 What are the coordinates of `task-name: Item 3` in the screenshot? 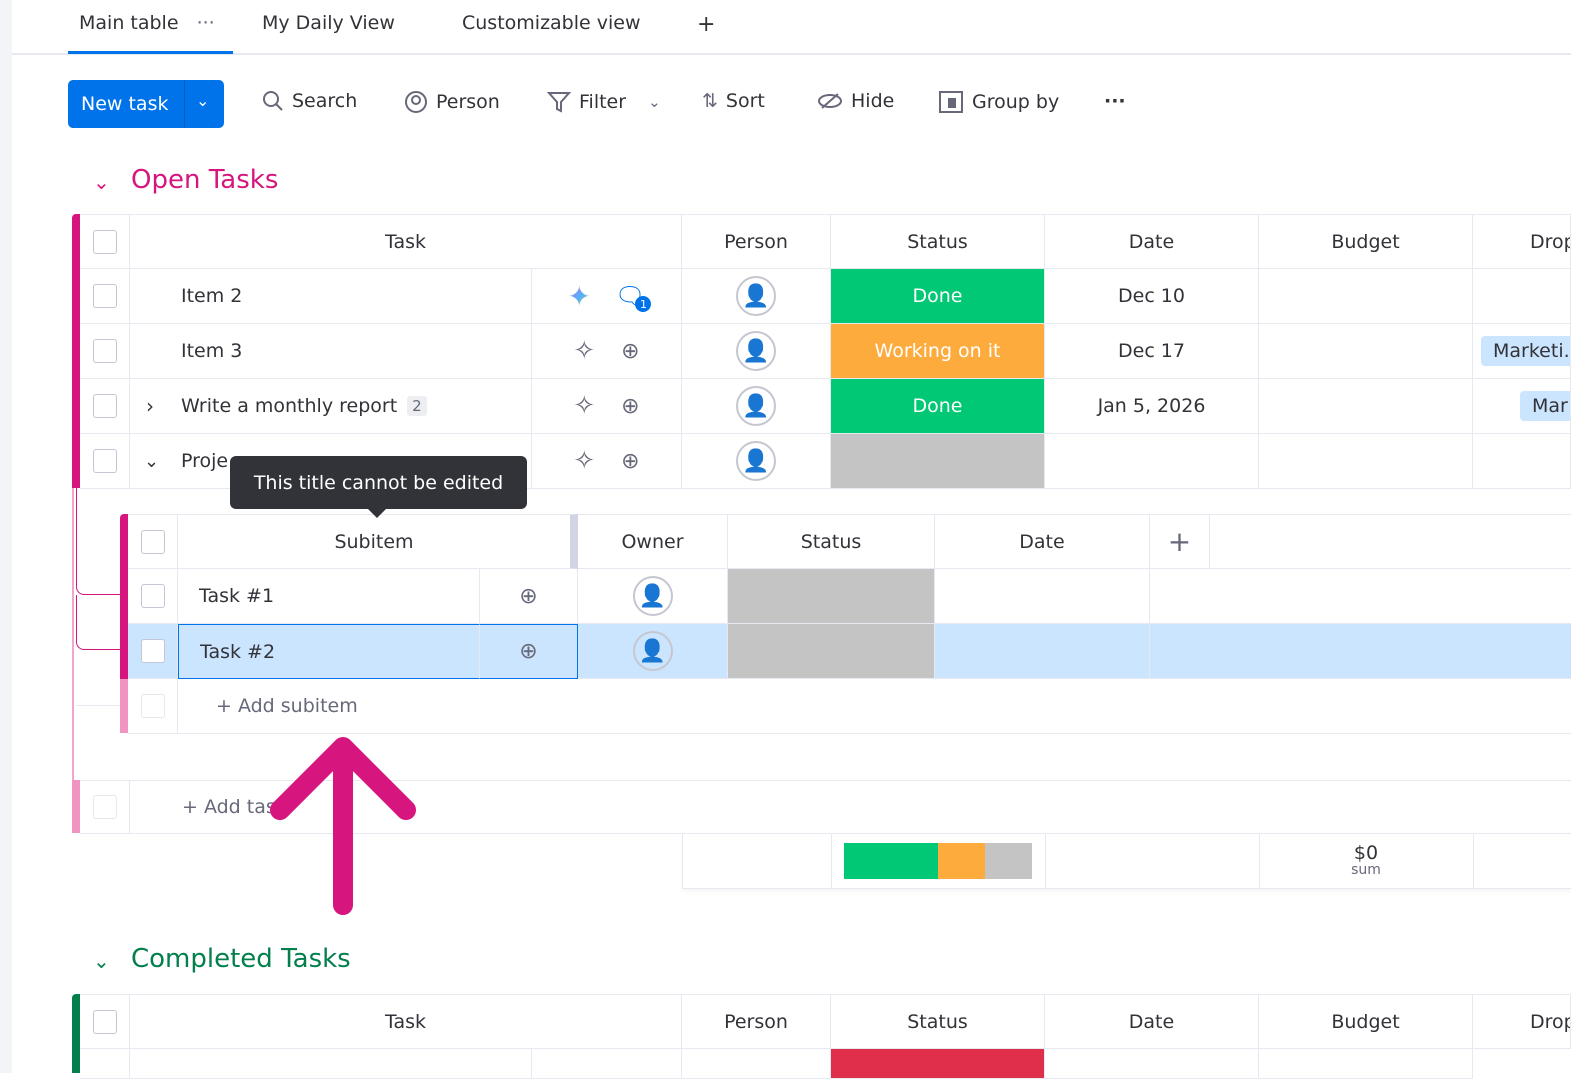 It's located at (331, 351).